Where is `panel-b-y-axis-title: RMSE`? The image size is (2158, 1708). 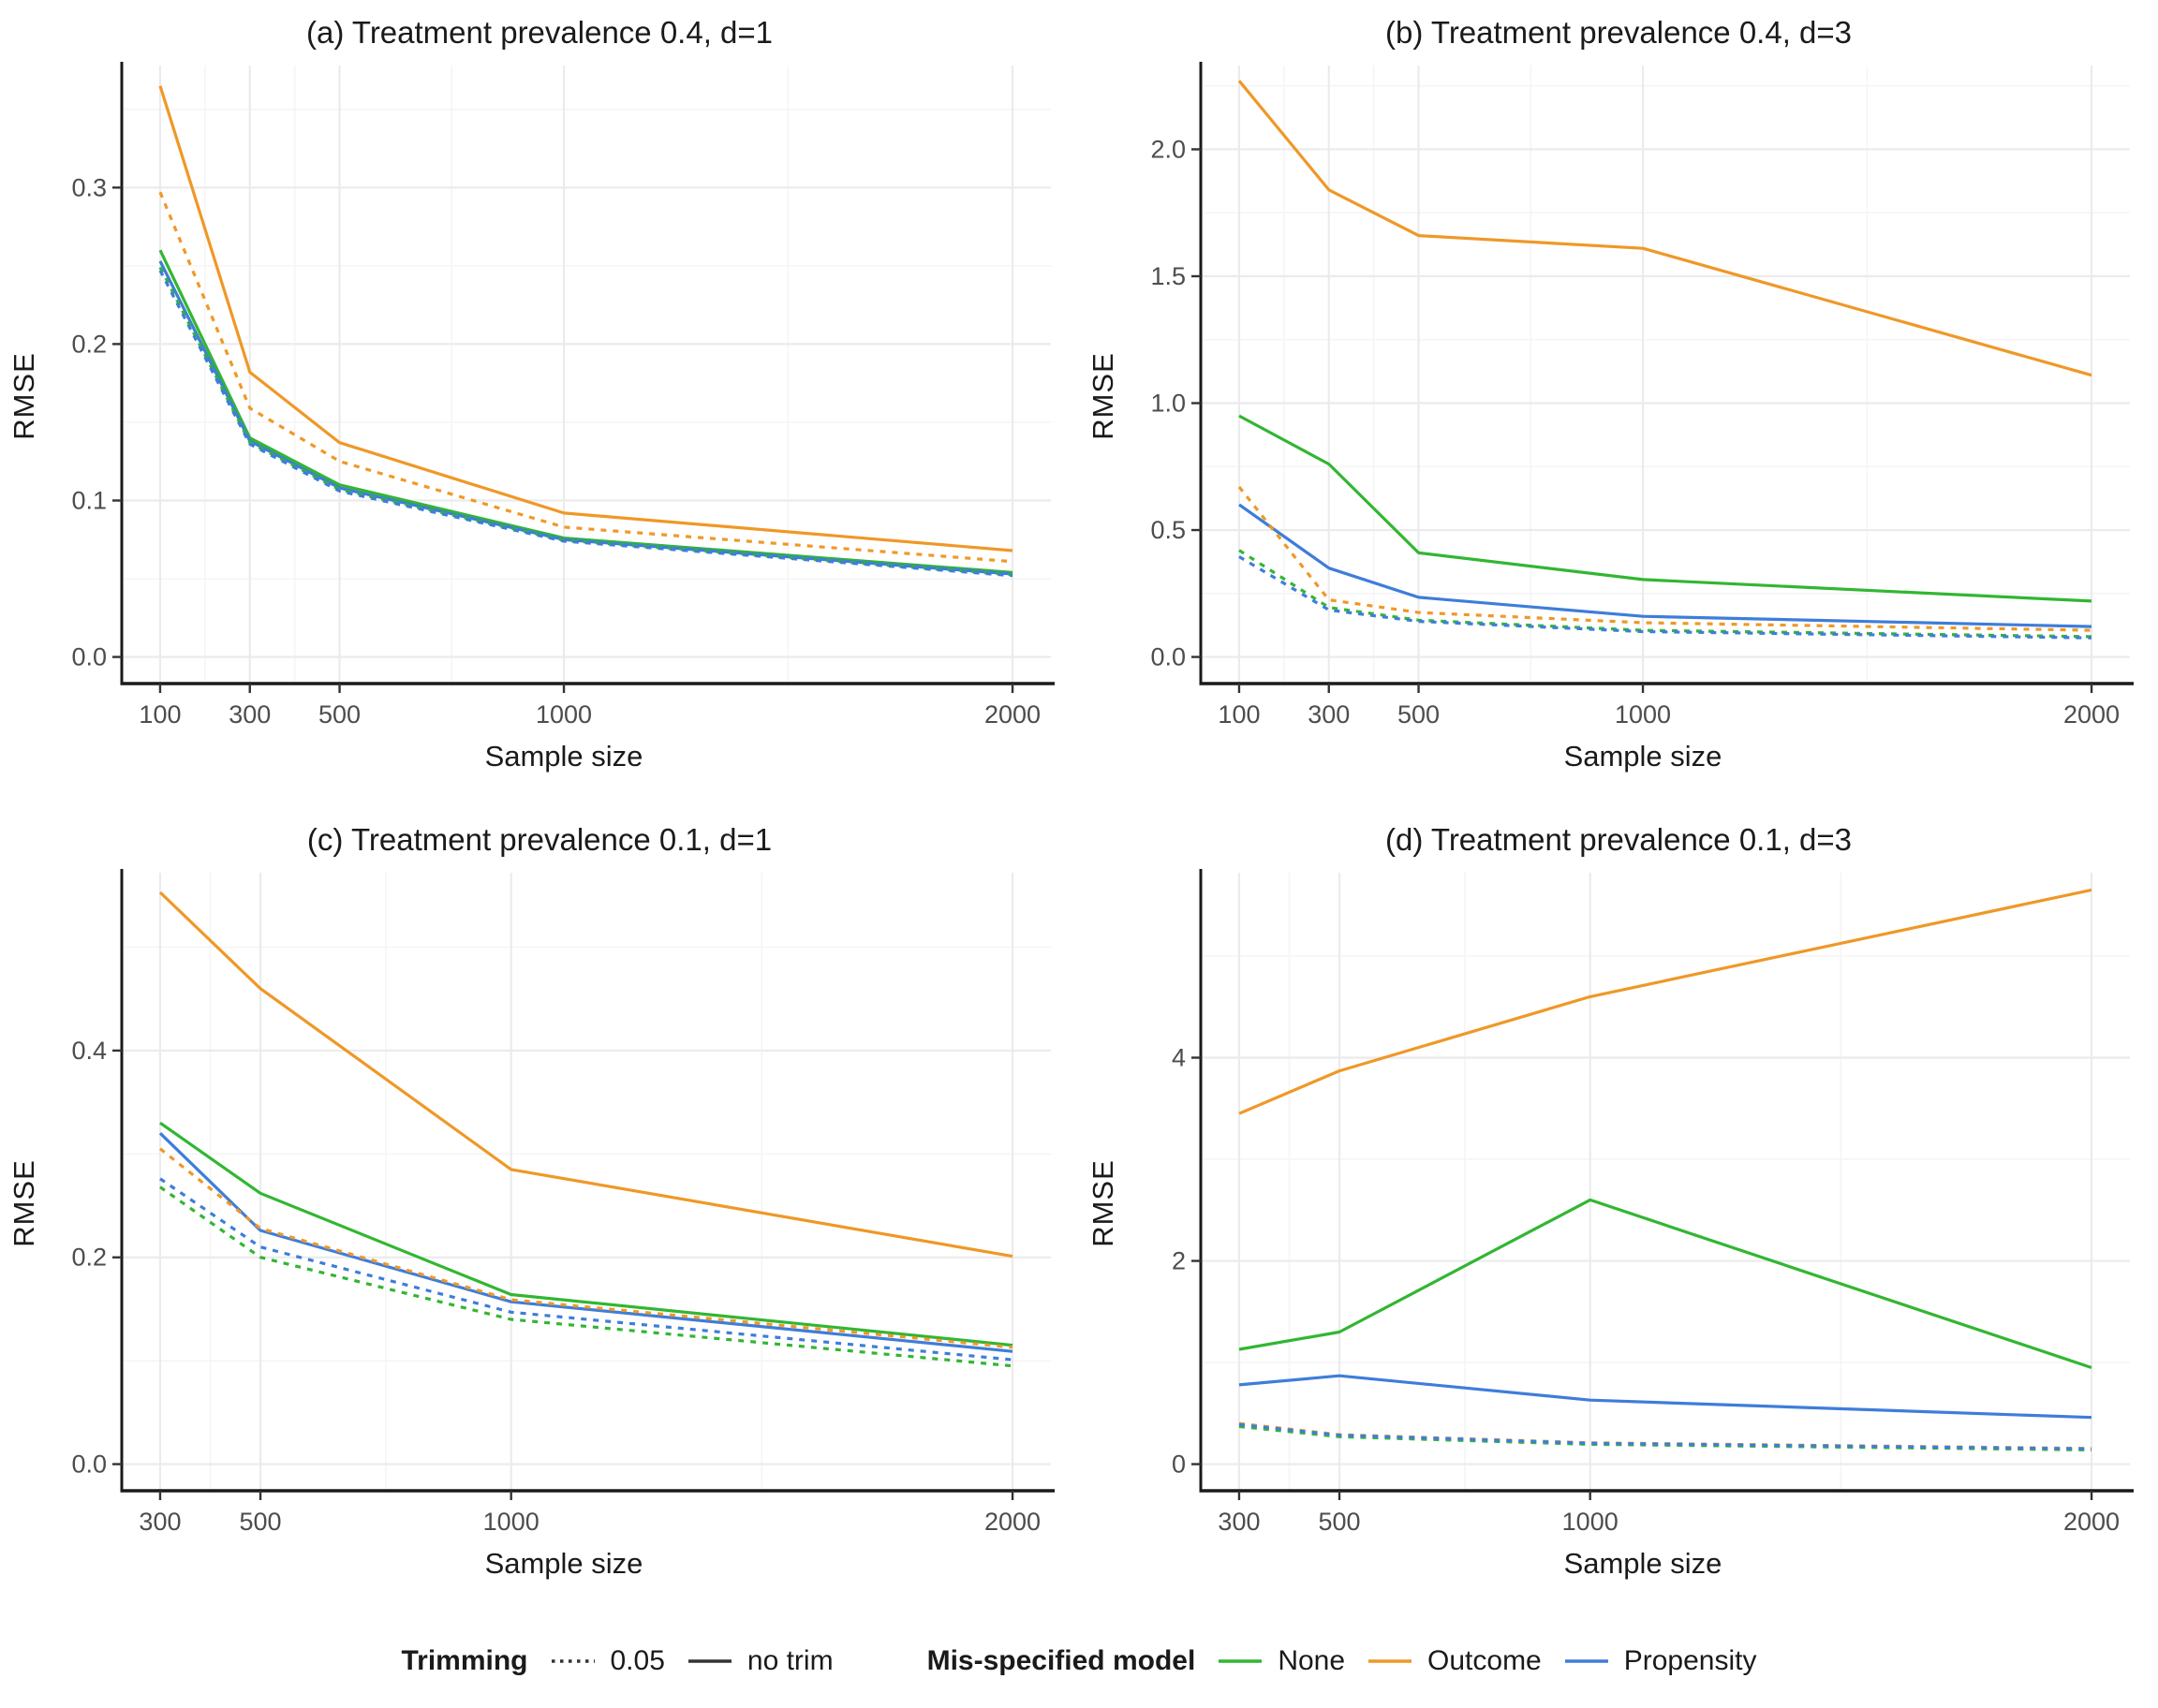 panel-b-y-axis-title: RMSE is located at coordinates (1104, 396).